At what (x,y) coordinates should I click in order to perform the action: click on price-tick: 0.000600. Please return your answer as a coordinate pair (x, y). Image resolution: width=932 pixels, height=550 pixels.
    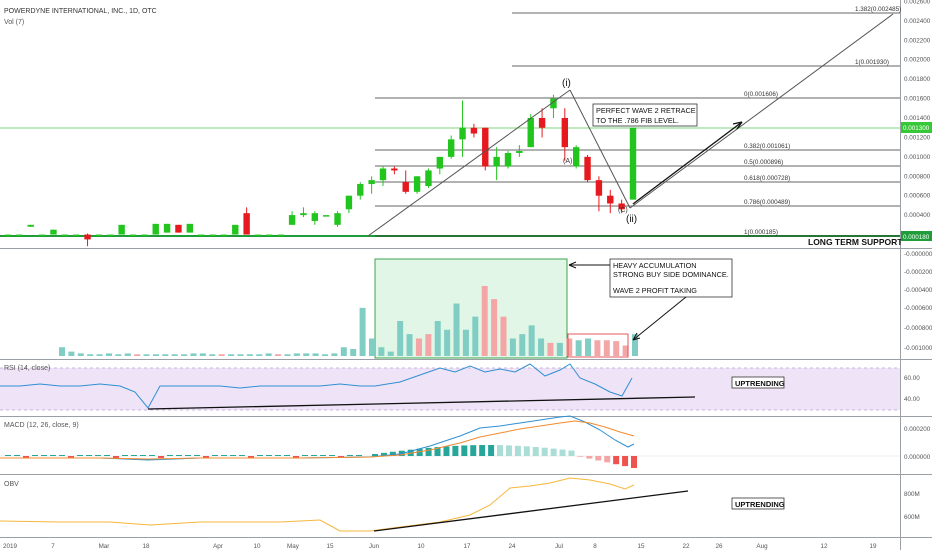
    Looking at the image, I should click on (917, 196).